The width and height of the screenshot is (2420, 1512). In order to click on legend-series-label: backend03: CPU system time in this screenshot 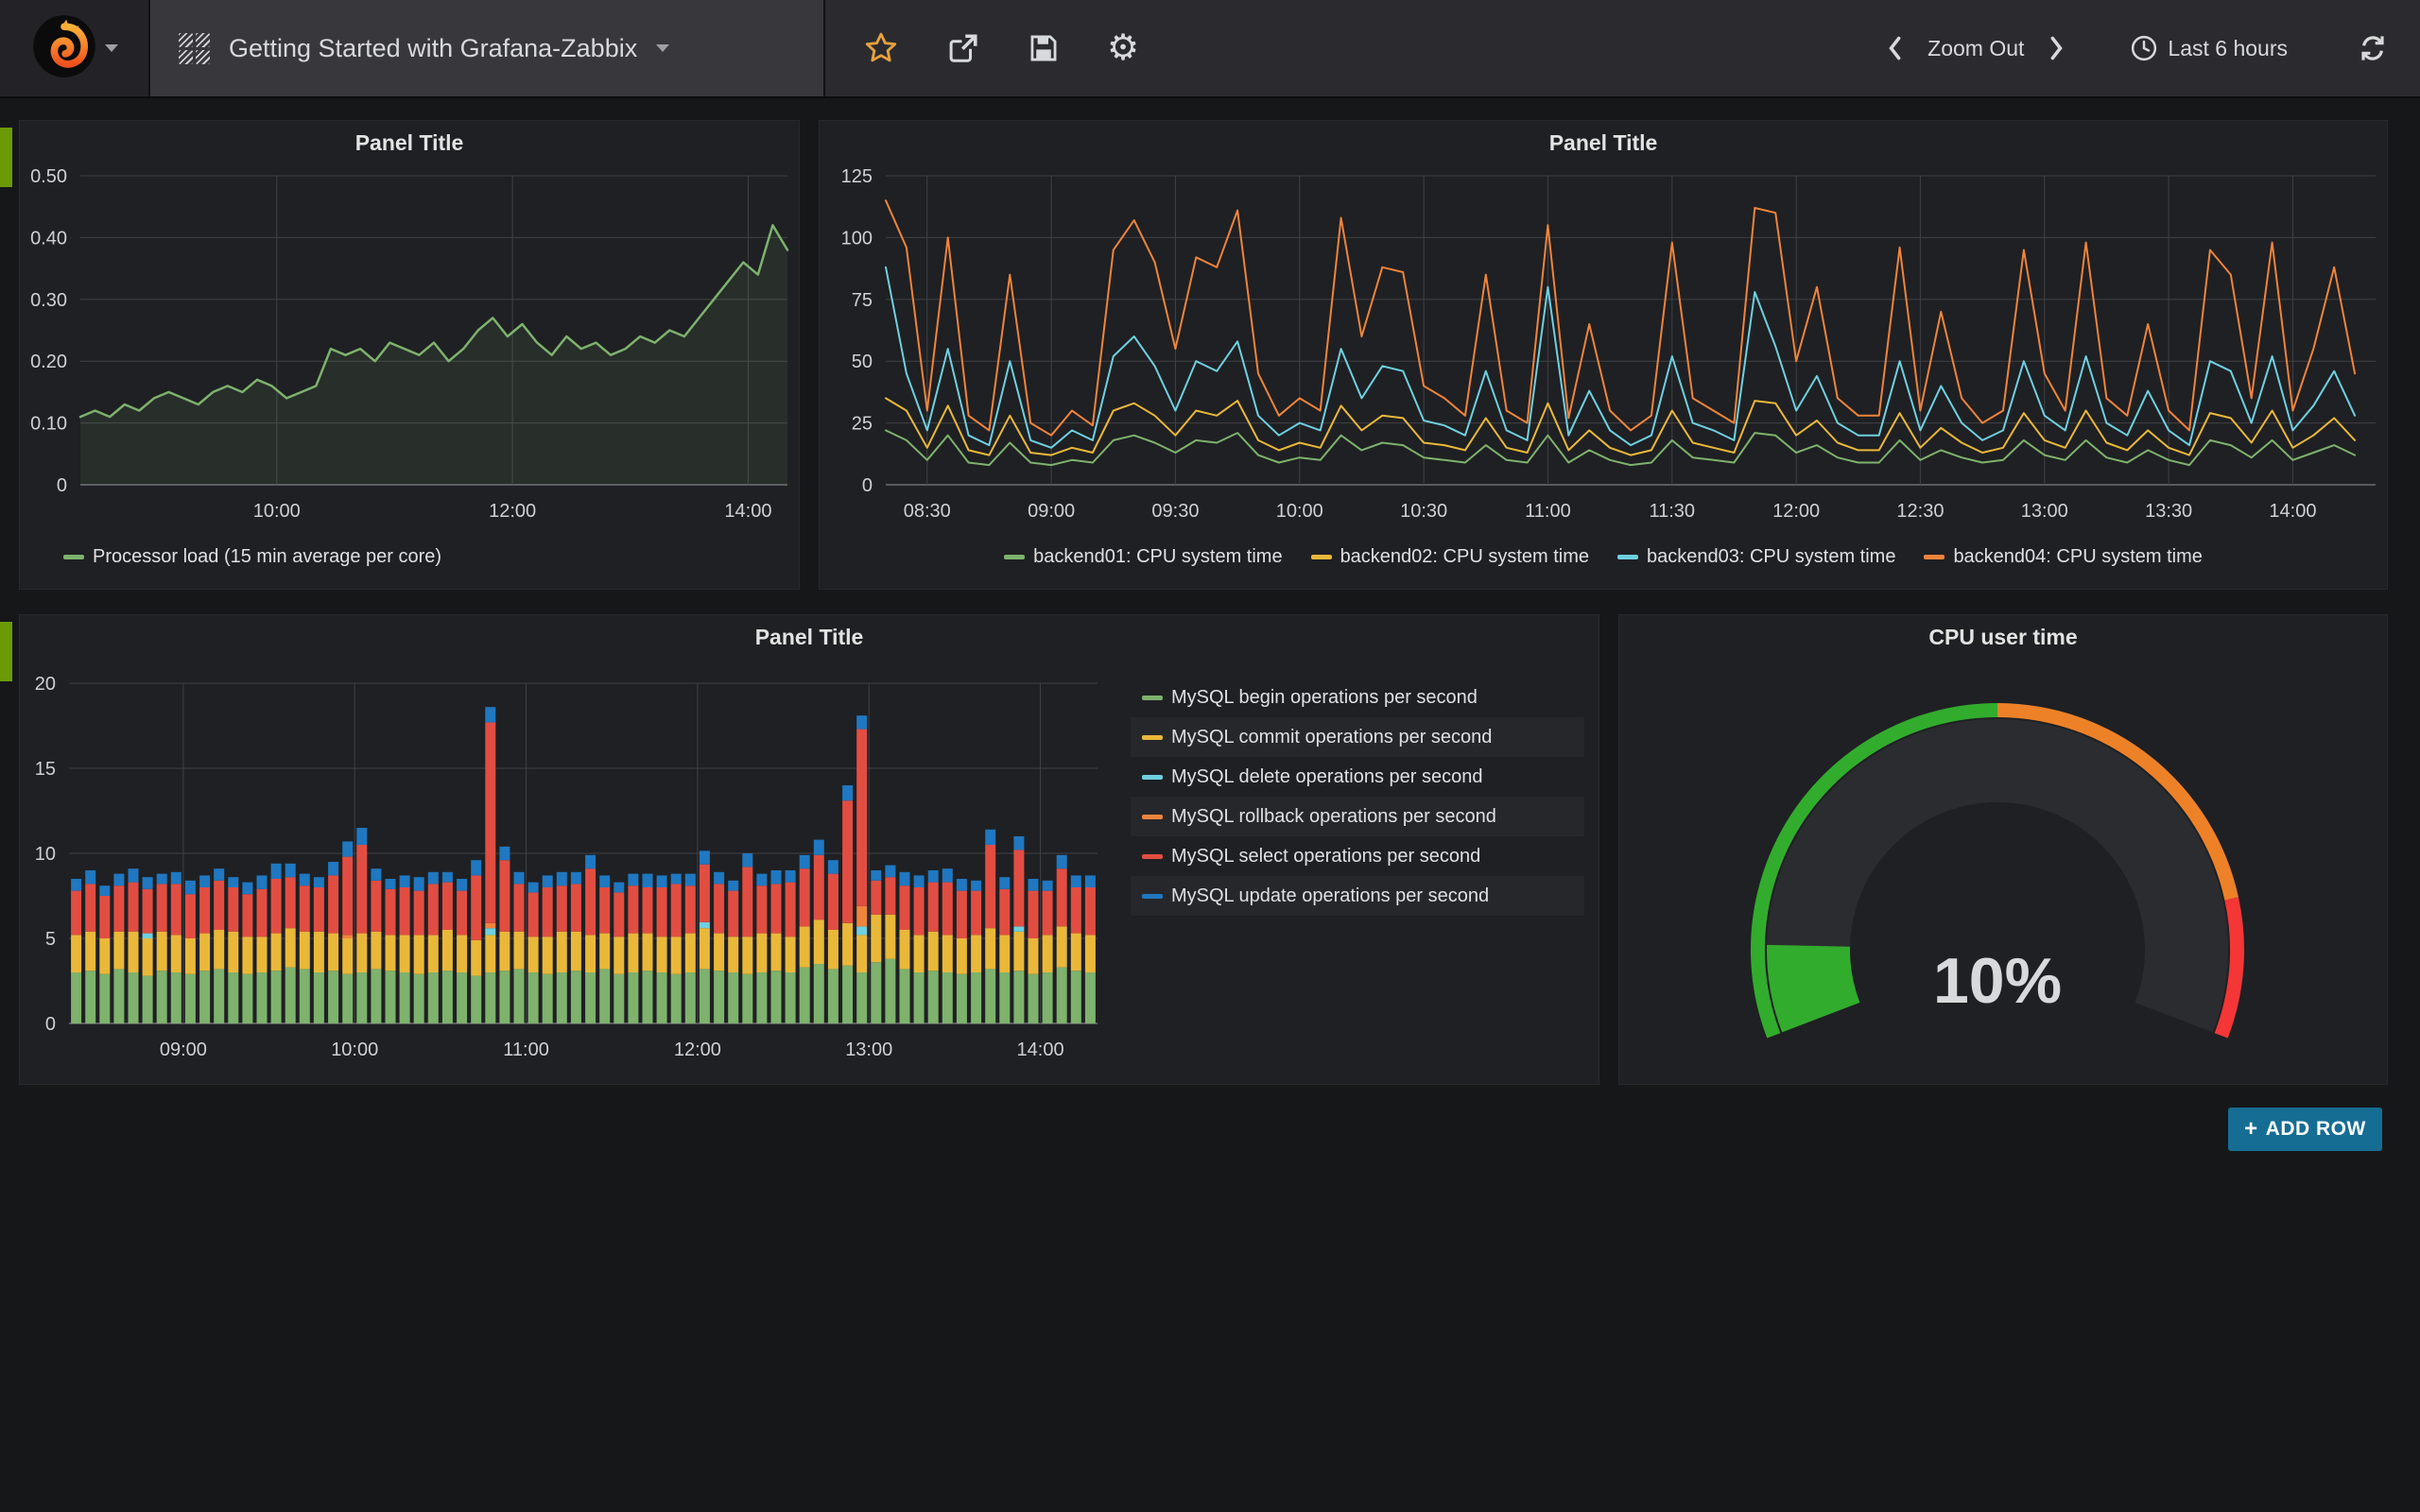, I will do `click(1772, 556)`.